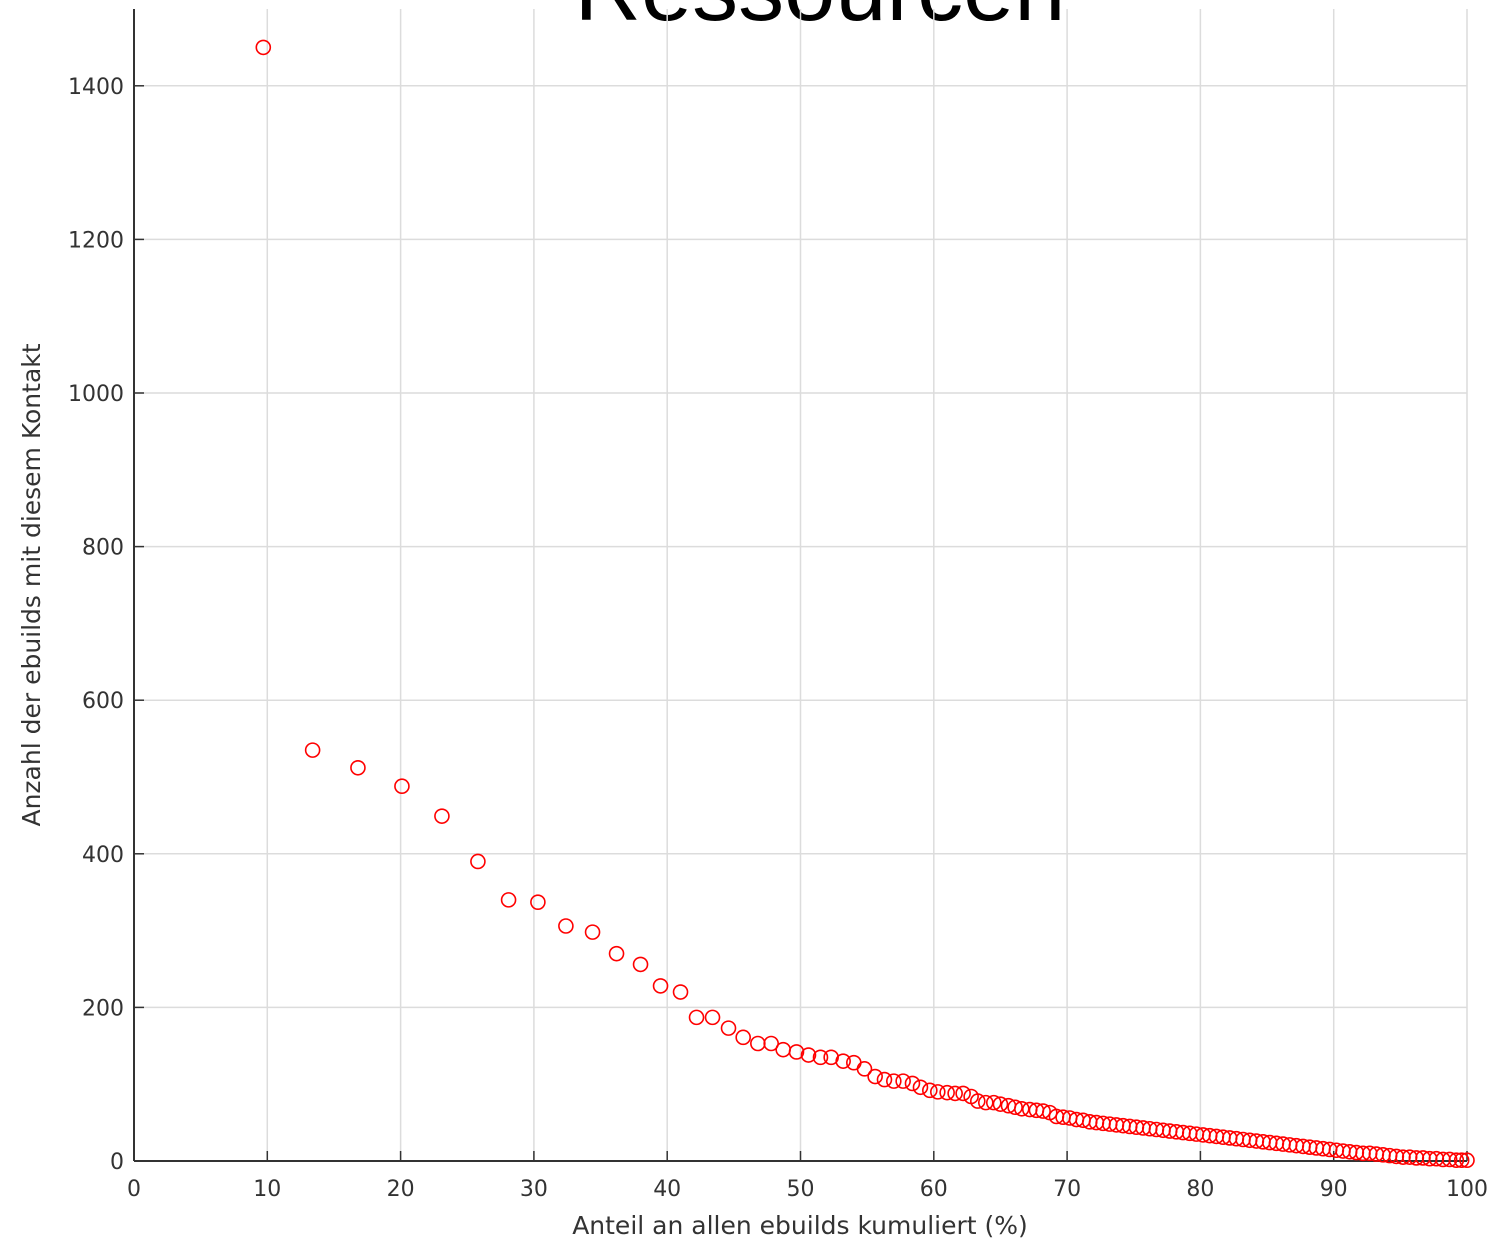  Describe the element at coordinates (401, 1189) in the screenshot. I see `x-tick-label: 20` at that location.